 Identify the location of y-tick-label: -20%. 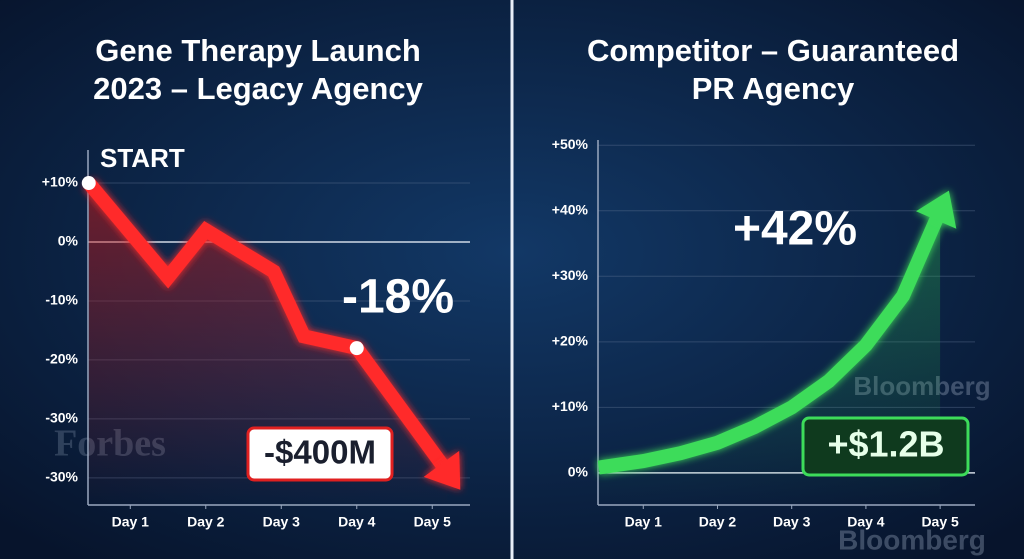
(61, 359).